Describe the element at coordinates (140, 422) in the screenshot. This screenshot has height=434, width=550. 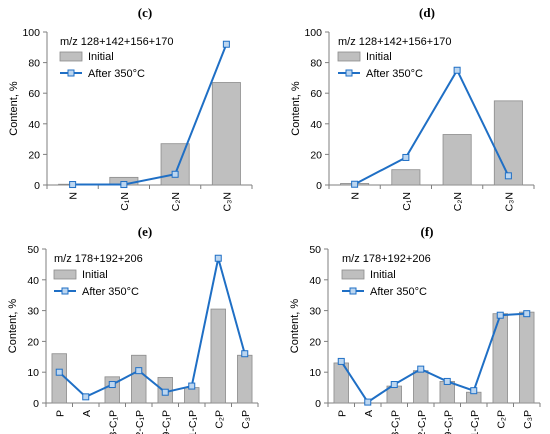
I see `x-tick-label: 2-C₁P` at that location.